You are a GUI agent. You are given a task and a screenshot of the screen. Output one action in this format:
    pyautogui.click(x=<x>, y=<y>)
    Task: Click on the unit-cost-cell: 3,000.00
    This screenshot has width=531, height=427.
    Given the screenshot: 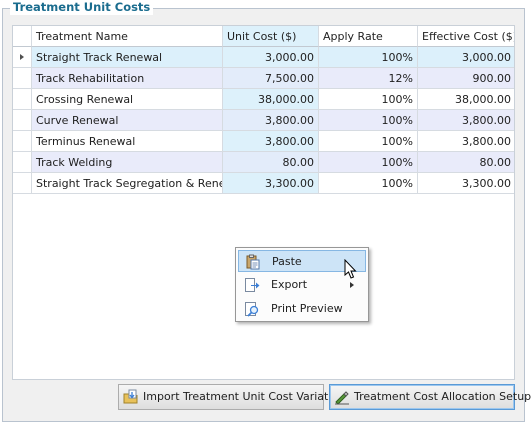 What is the action you would take?
    pyautogui.click(x=271, y=57)
    